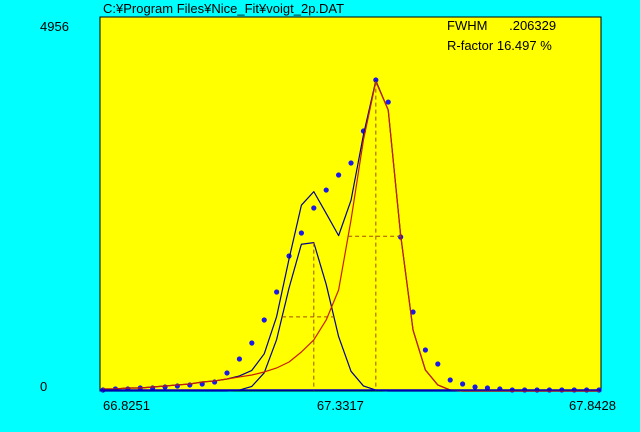 The width and height of the screenshot is (640, 432). What do you see at coordinates (43, 386) in the screenshot?
I see `y-tick-label: 0` at bounding box center [43, 386].